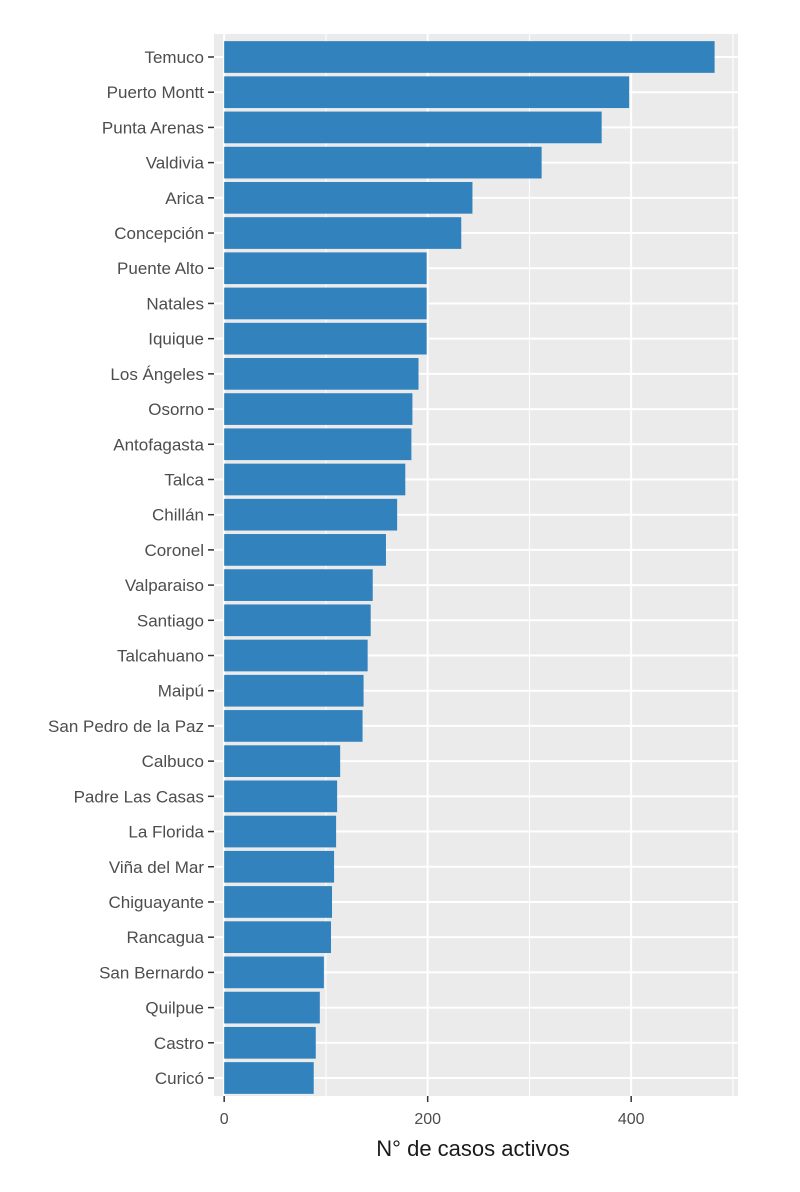 The width and height of the screenshot is (800, 1192). I want to click on category-label: La Florida, so click(166, 832).